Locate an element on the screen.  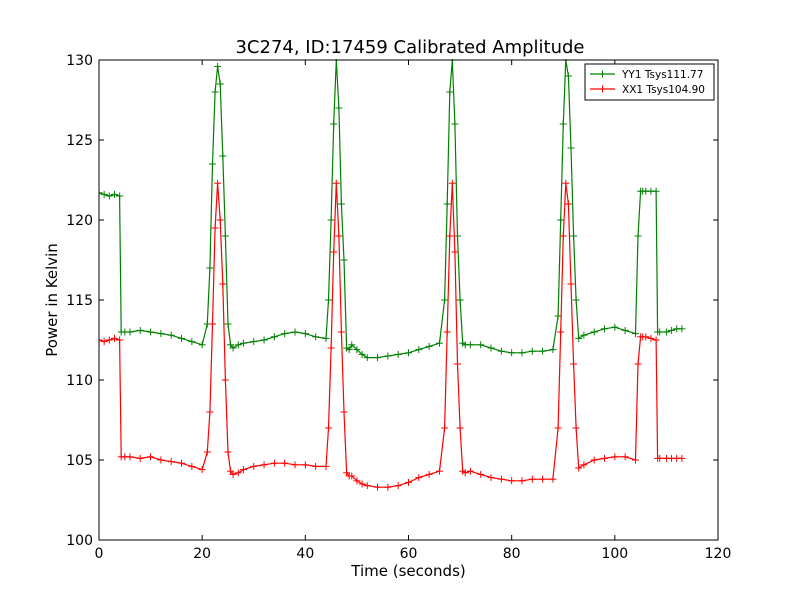
x-tick-label: 20 is located at coordinates (202, 554).